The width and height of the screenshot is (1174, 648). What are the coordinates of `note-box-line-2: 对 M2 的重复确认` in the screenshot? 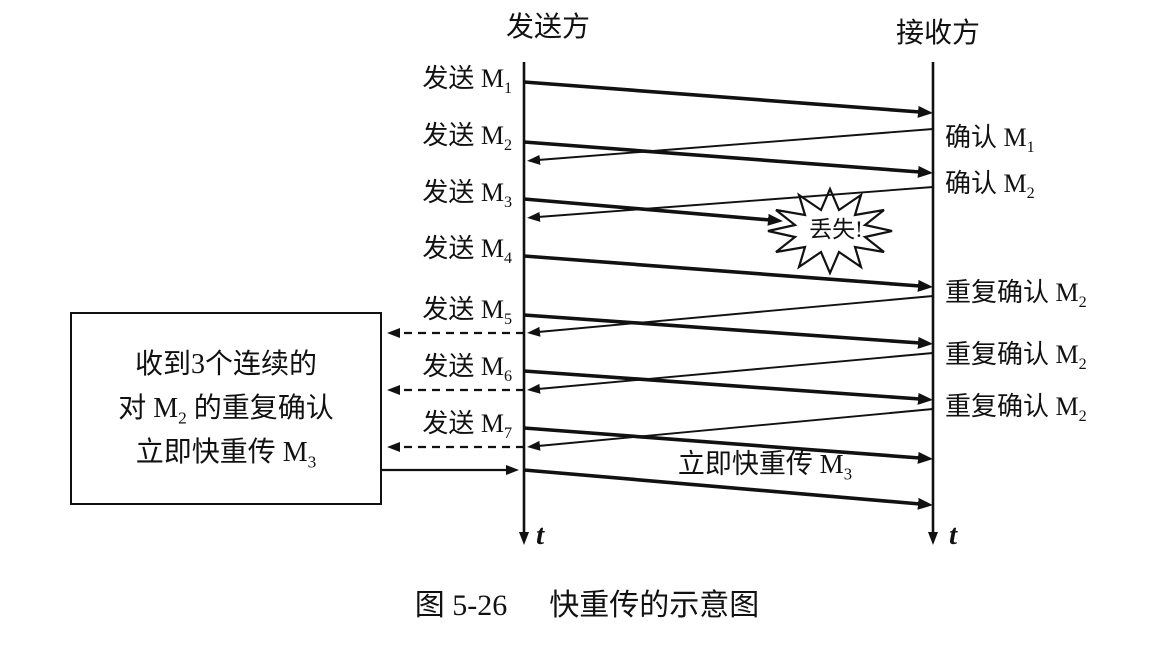 It's located at (226, 410).